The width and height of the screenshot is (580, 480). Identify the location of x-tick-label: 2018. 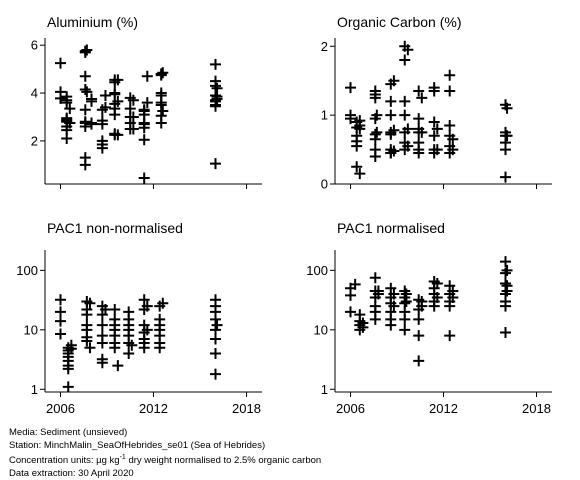
(246, 408).